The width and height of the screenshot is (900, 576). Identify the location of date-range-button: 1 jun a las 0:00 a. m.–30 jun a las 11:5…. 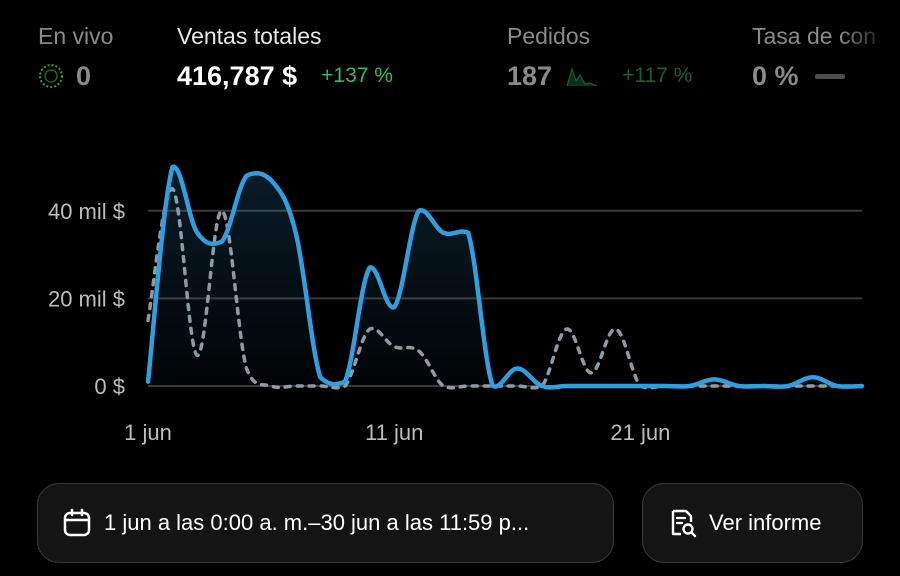
(325, 523).